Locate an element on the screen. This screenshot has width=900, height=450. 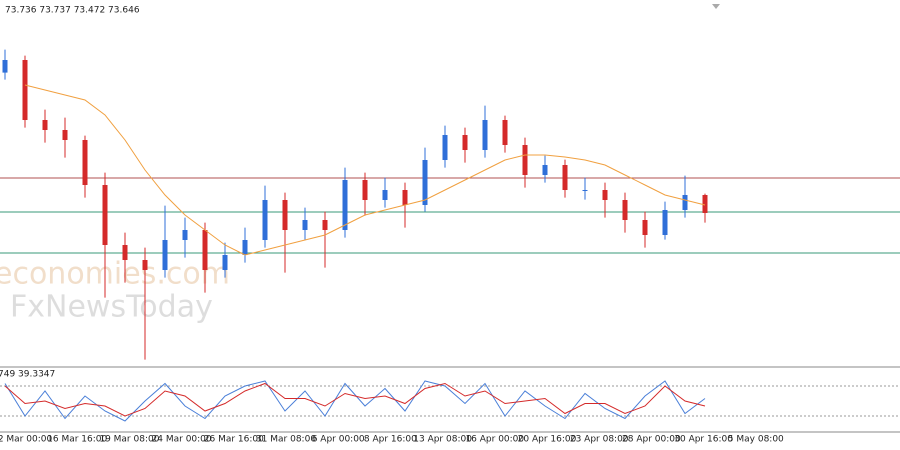
x-tick-label: 6 Apr 00:00 is located at coordinates (338, 440).